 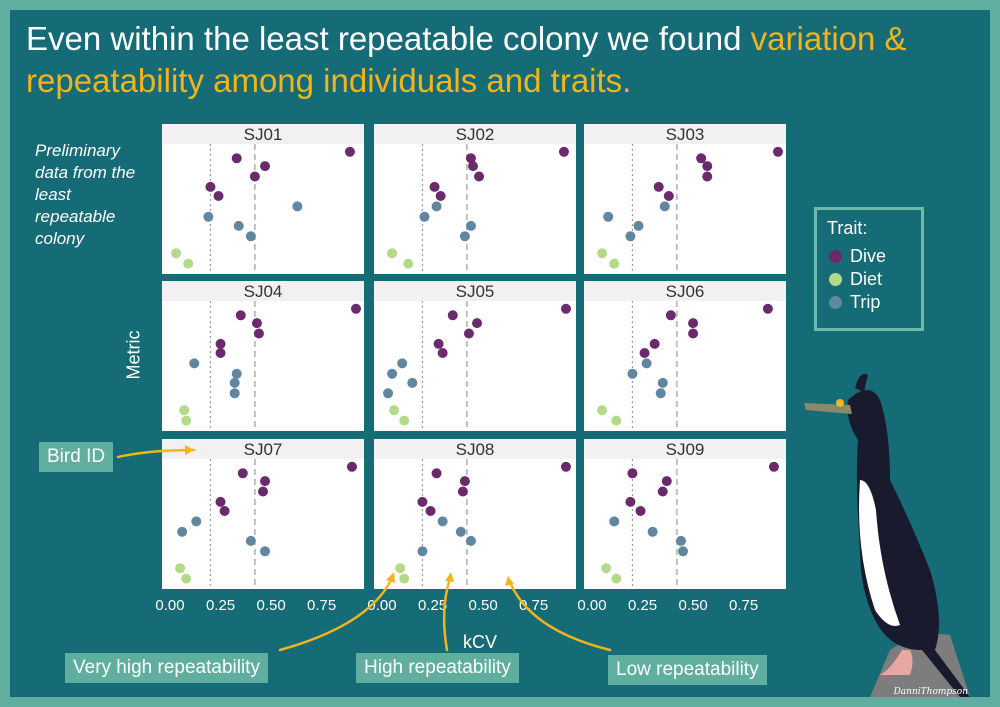 I want to click on panel-sj02, so click(x=475, y=199).